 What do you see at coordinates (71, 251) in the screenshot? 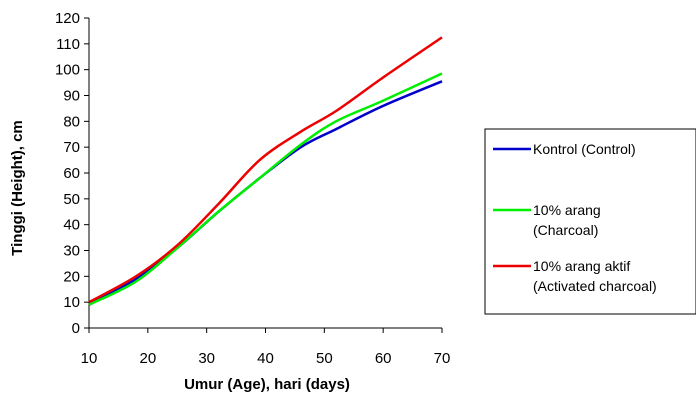
I see `y-tick-label: 30` at bounding box center [71, 251].